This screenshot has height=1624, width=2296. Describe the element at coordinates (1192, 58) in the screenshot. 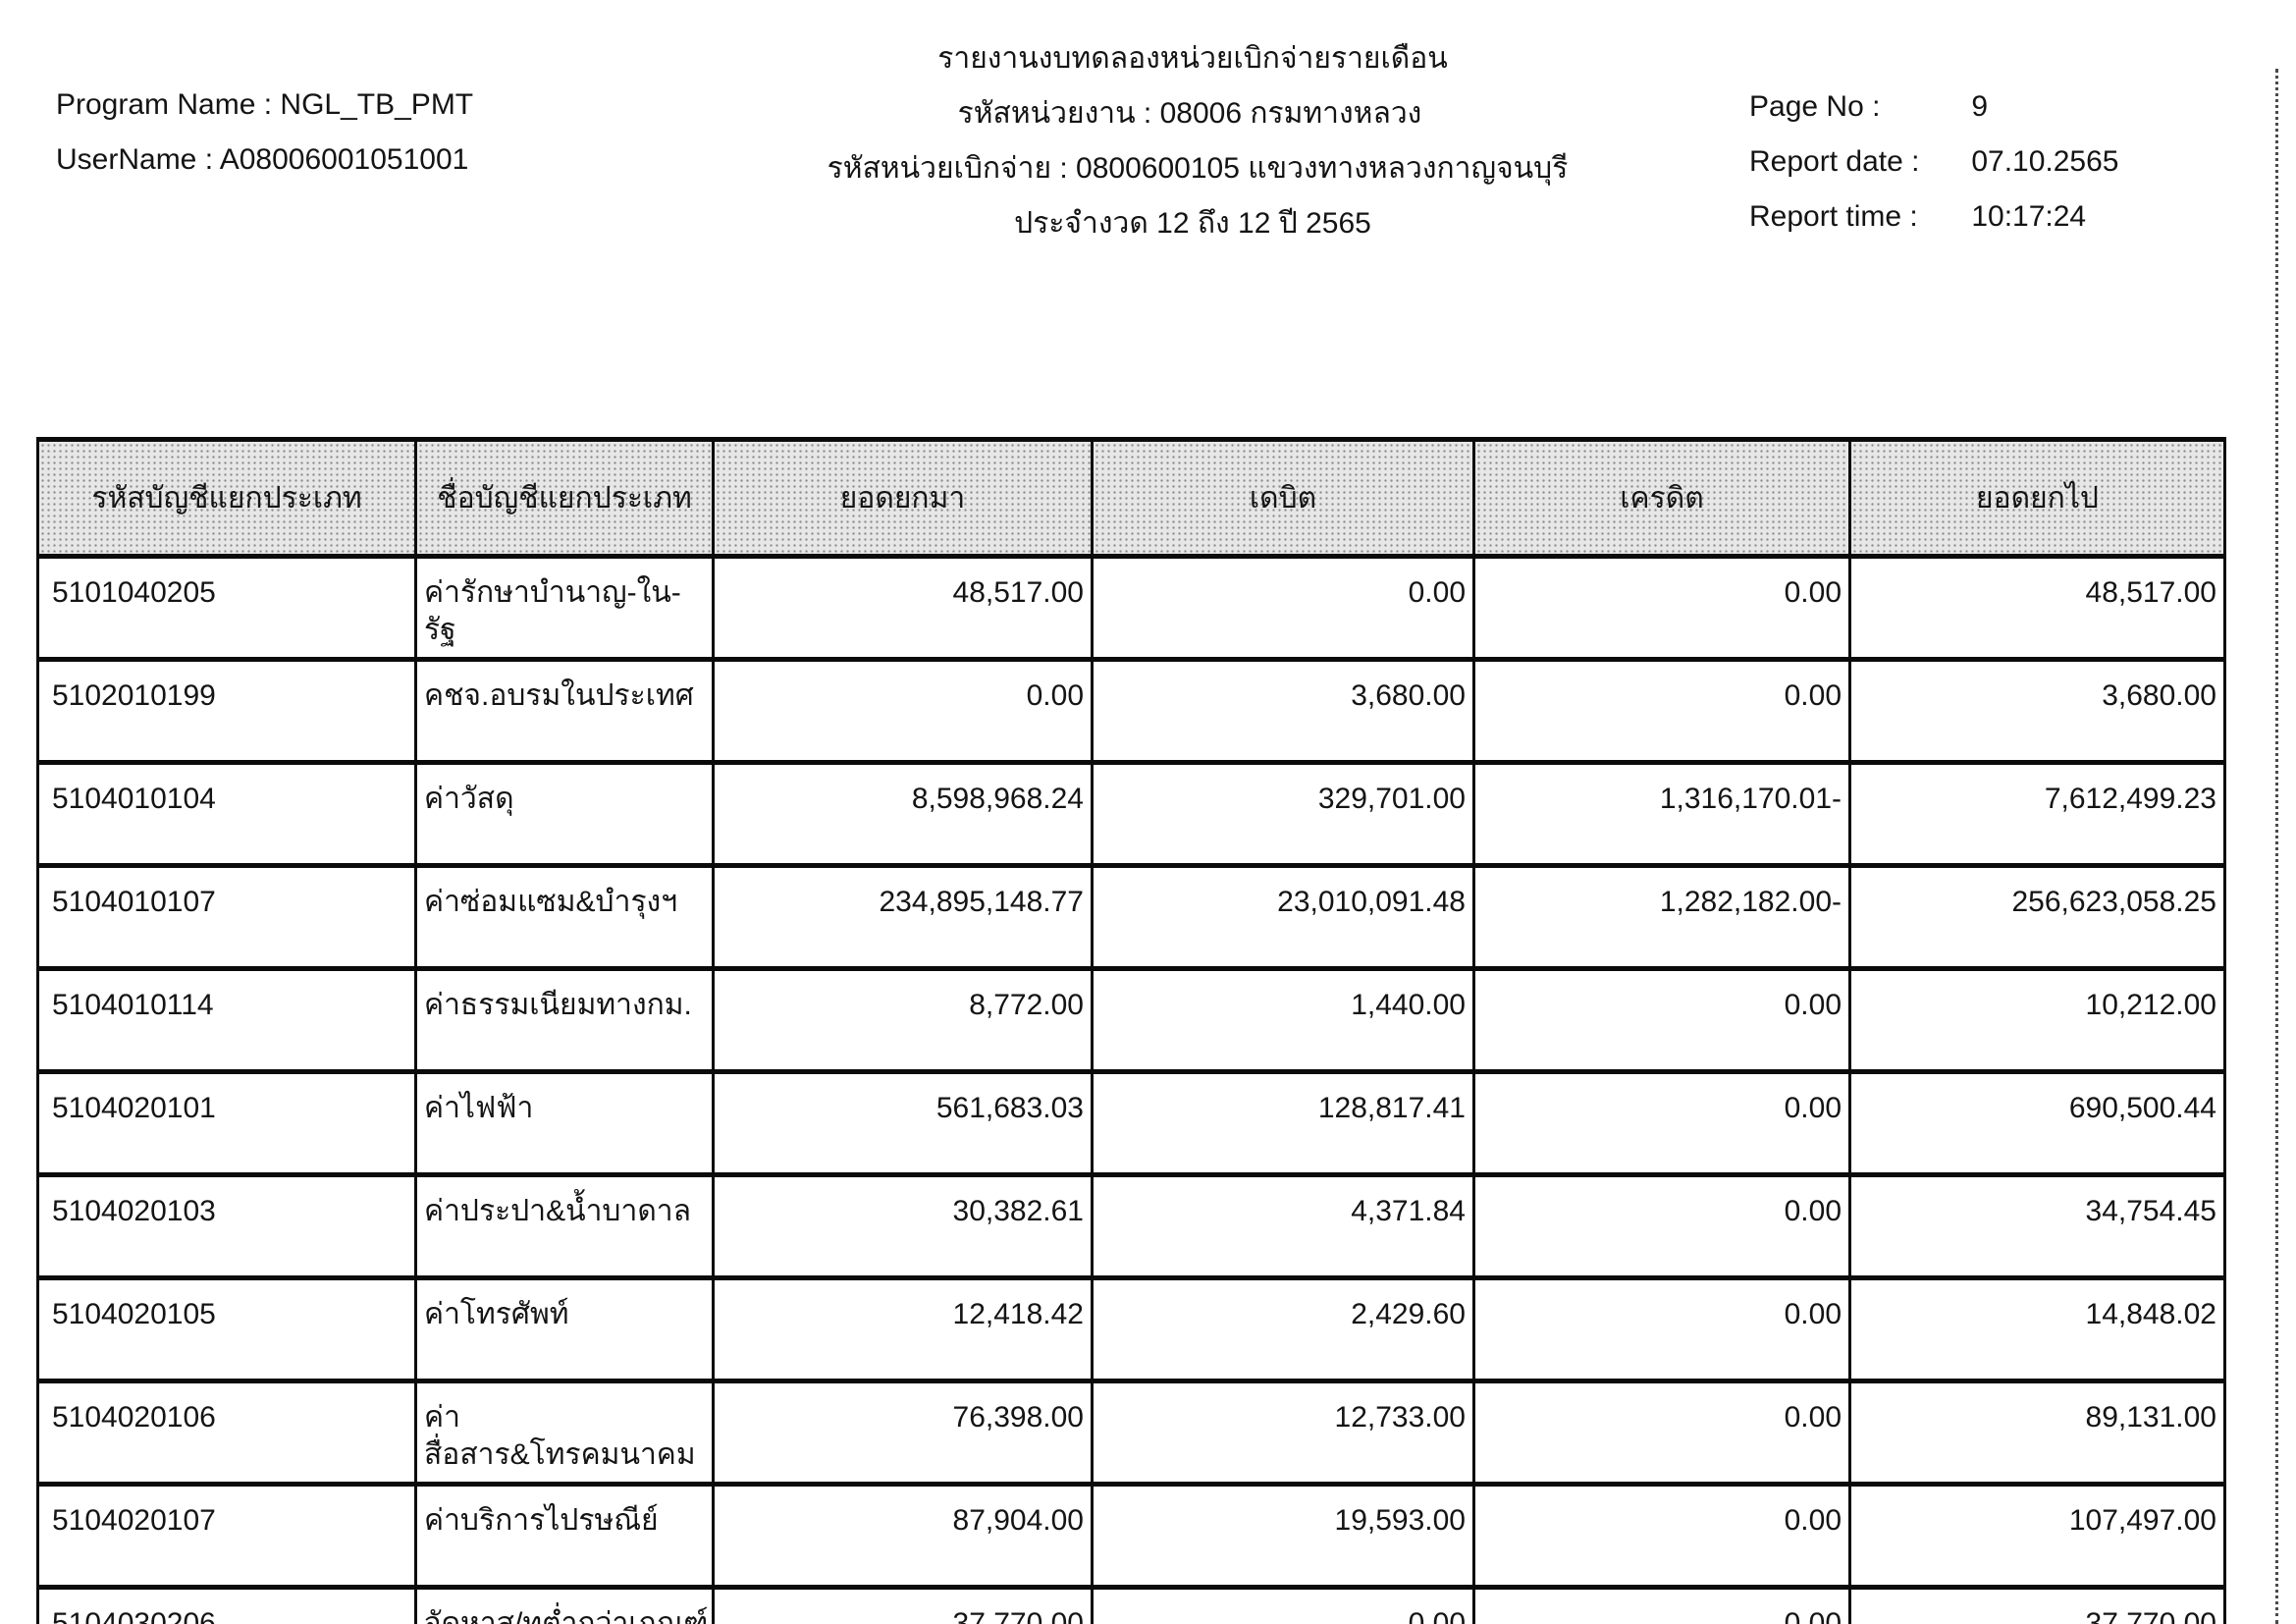

I see `report-title: รายงานงบทดลองหน่วยเบิกจ่ายรายเดือน` at that location.